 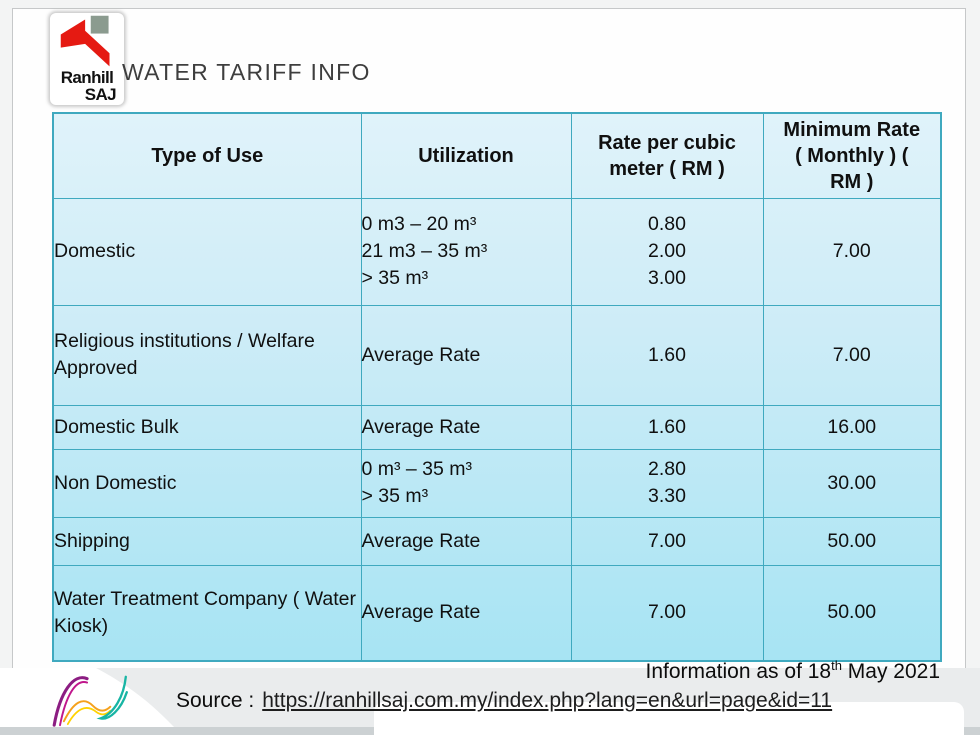 What do you see at coordinates (466, 155) in the screenshot?
I see `column-header-utilization: Utilization` at bounding box center [466, 155].